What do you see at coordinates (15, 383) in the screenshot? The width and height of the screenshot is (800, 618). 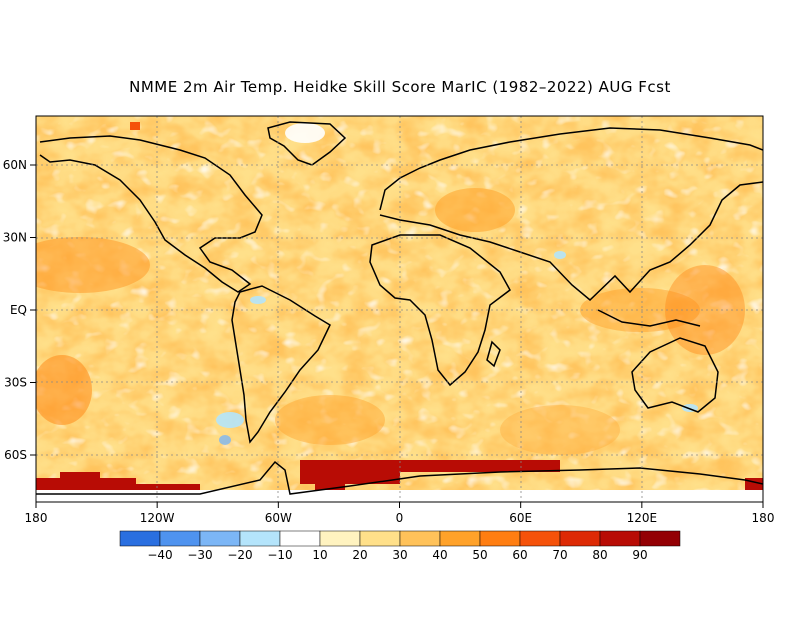 I see `y-tick-label: 30S` at bounding box center [15, 383].